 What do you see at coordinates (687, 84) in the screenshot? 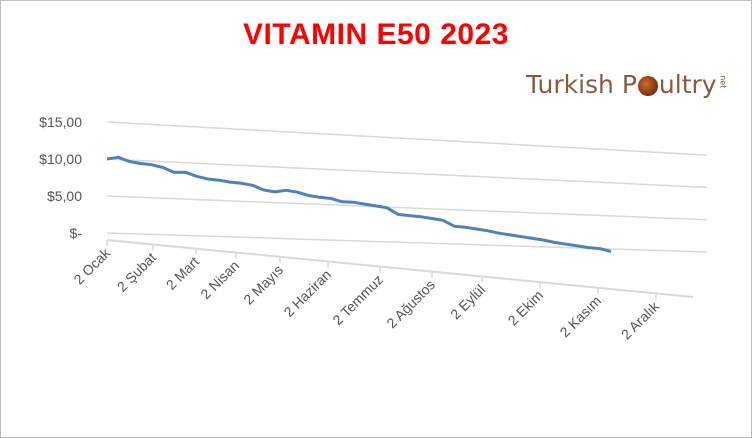
I see `logo-text-right: ultry` at bounding box center [687, 84].